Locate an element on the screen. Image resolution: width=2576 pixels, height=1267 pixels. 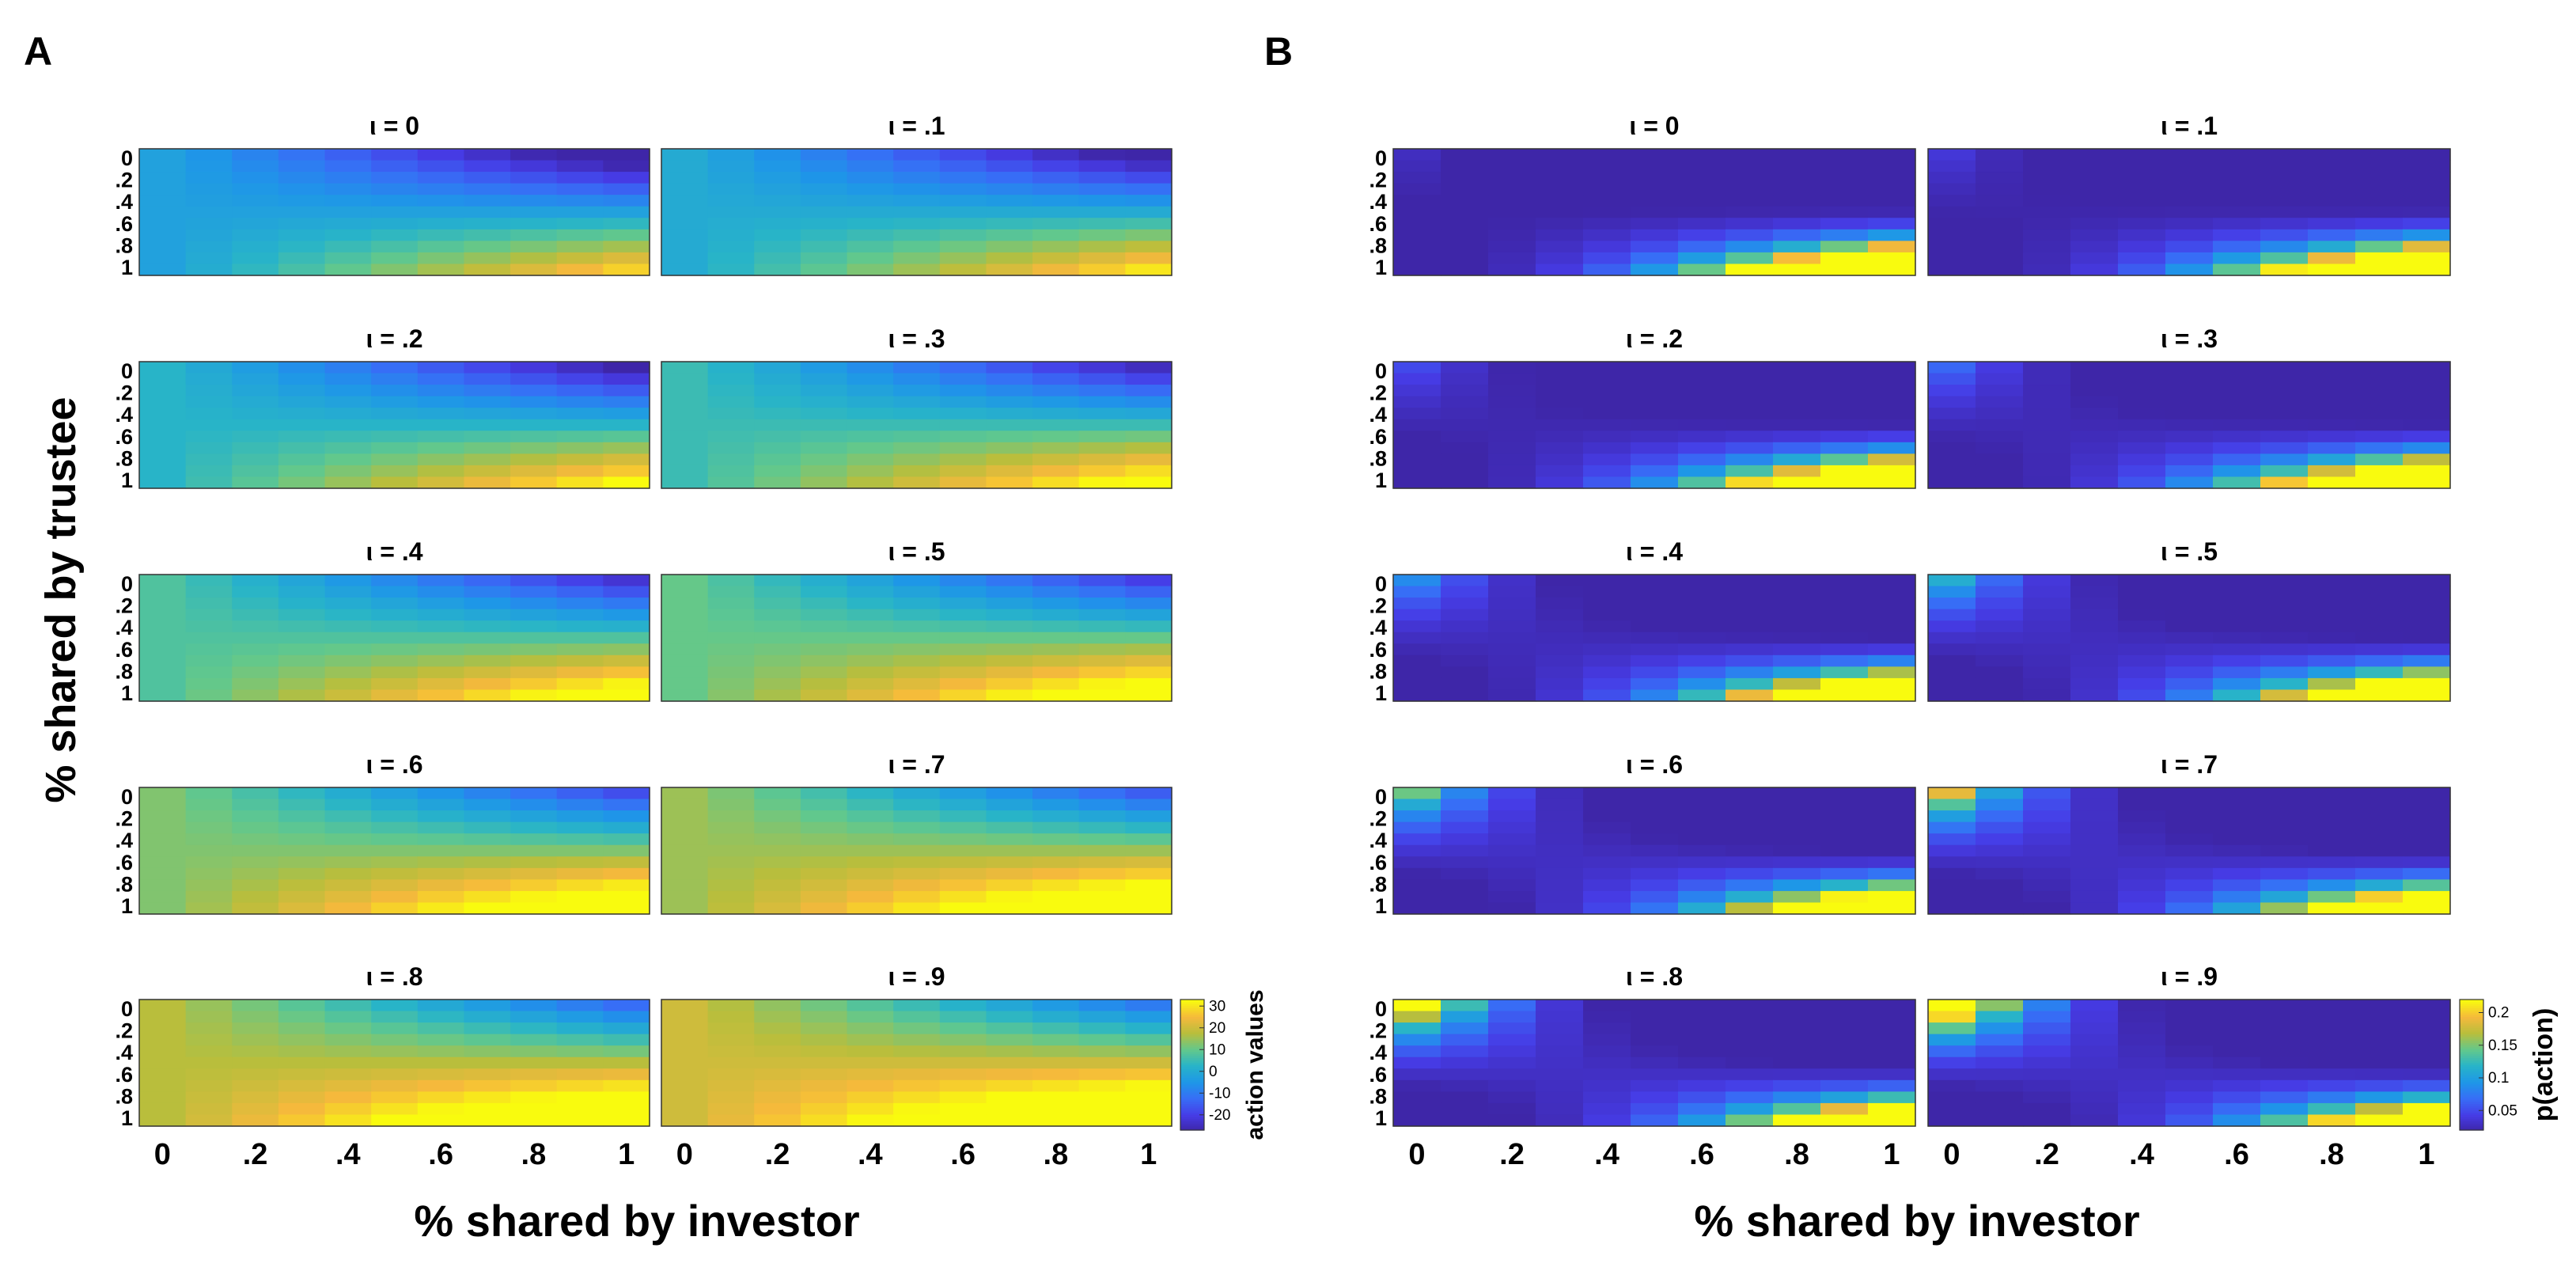
heatmap-frame is located at coordinates (2189, 425).